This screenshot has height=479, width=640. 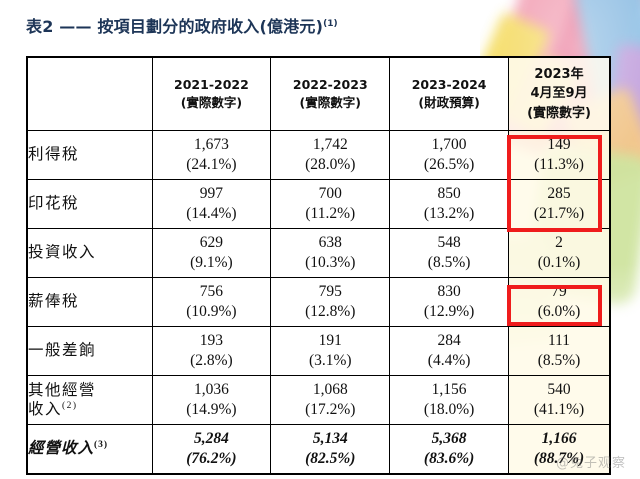 I want to click on value: 1,068, so click(x=330, y=390).